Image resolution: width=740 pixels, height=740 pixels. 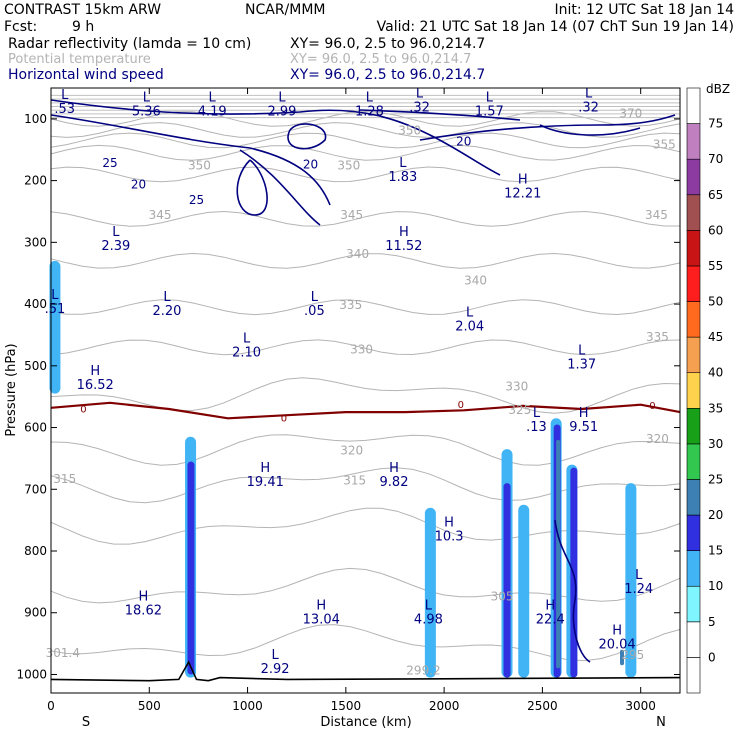 I want to click on y-tick-label: 200, so click(x=35, y=181).